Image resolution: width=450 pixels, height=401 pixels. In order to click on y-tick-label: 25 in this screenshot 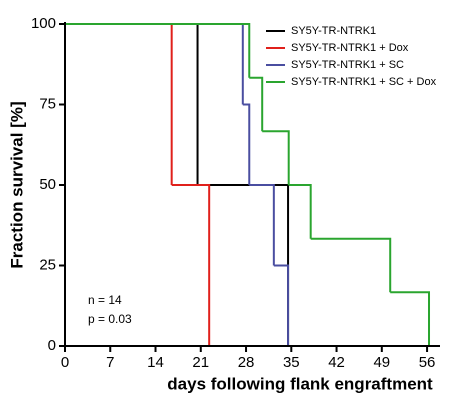, I will do `click(47, 264)`.